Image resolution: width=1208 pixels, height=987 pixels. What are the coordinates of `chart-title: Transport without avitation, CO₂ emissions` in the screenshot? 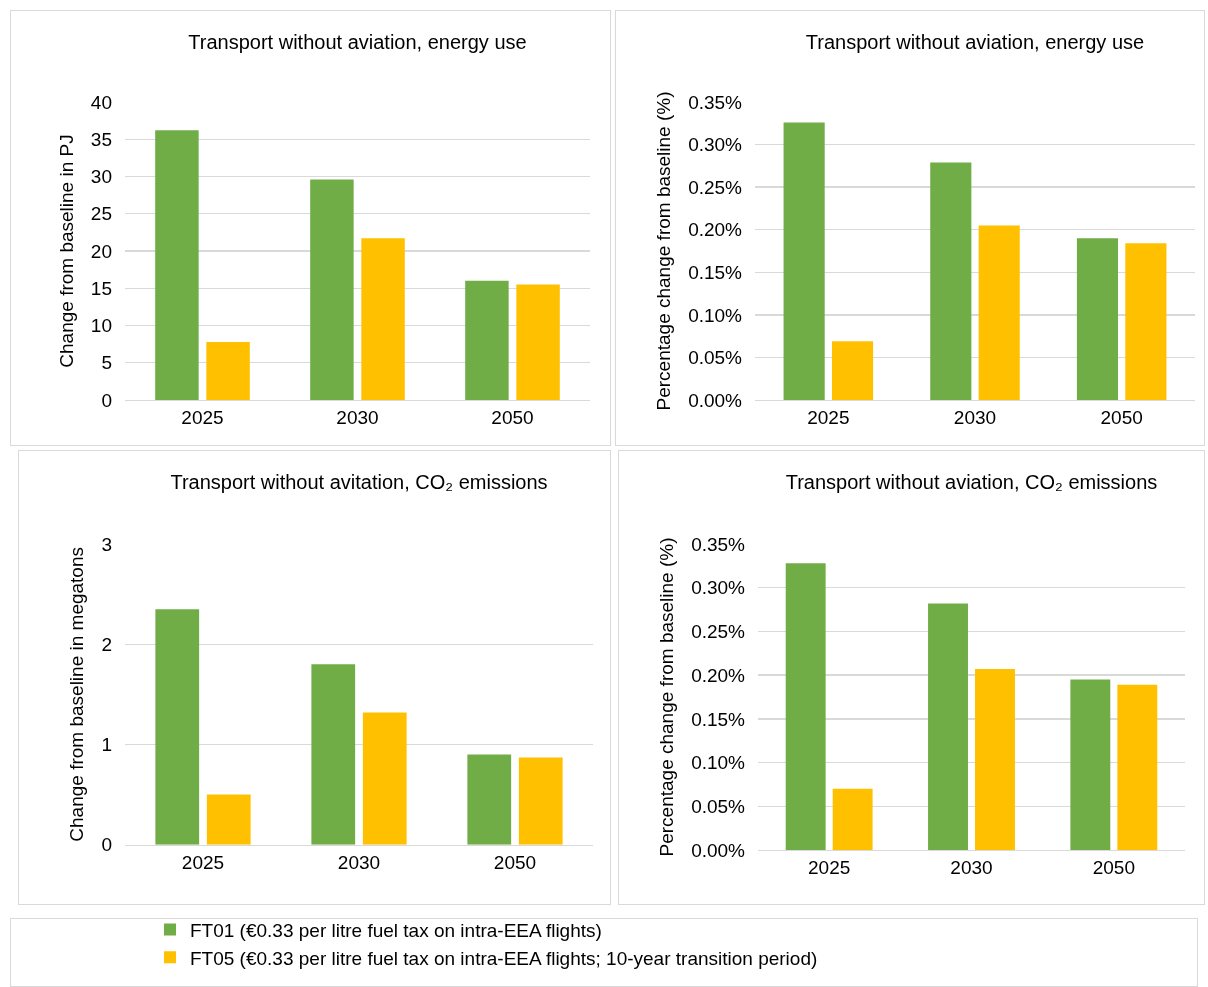 It's located at (359, 482).